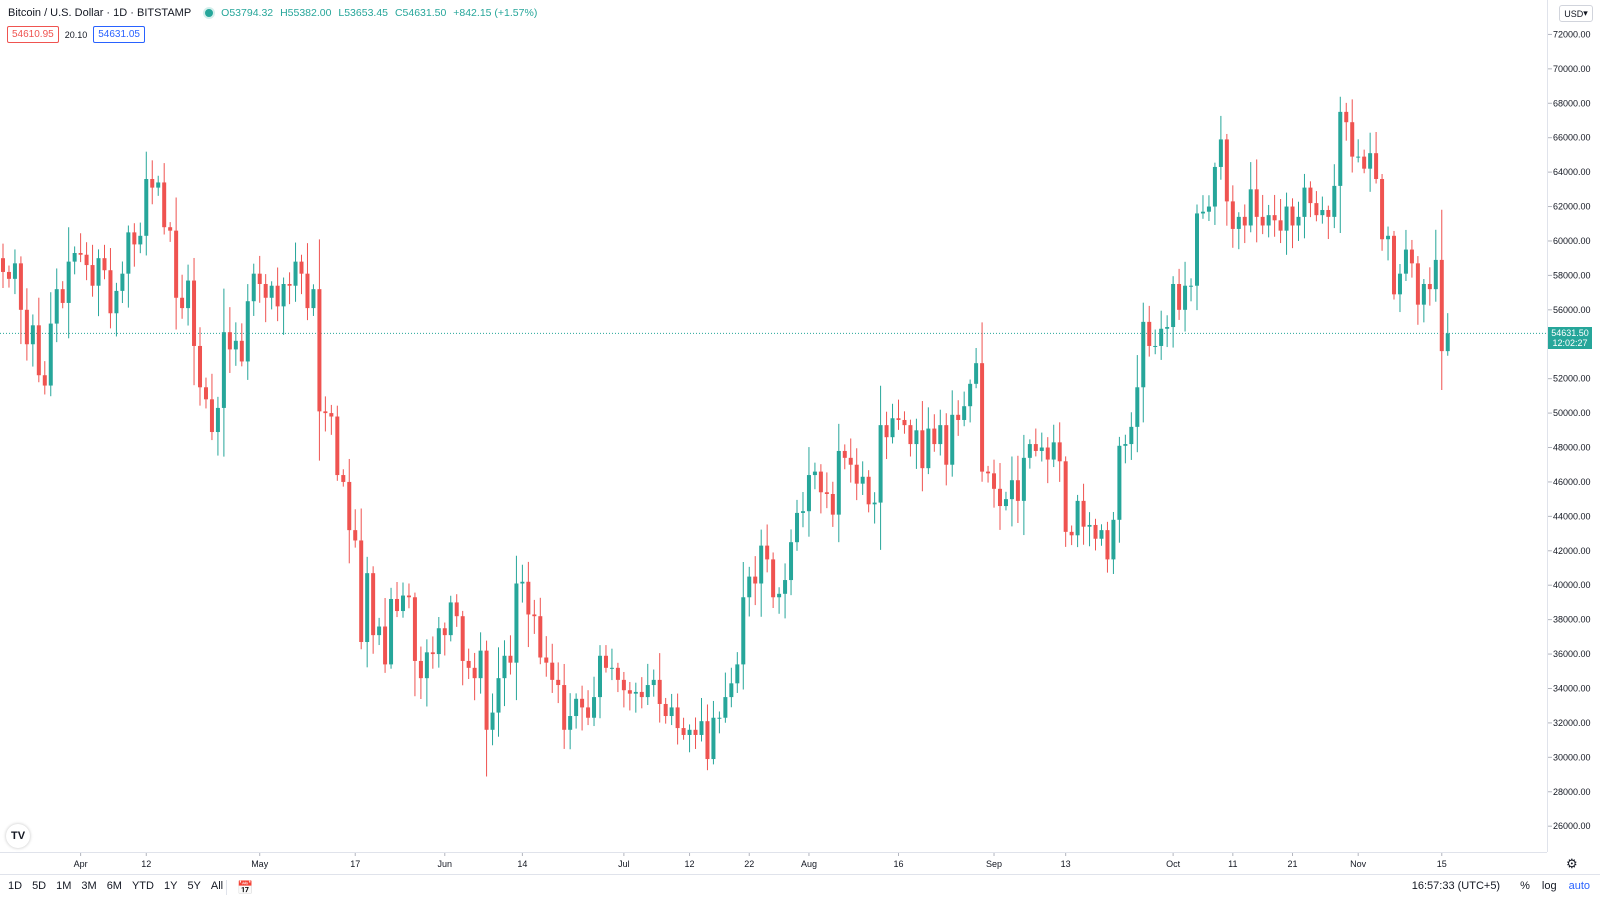 Image resolution: width=1600 pixels, height=901 pixels. Describe the element at coordinates (39, 886) in the screenshot. I see `range-button-5d: 5D` at that location.